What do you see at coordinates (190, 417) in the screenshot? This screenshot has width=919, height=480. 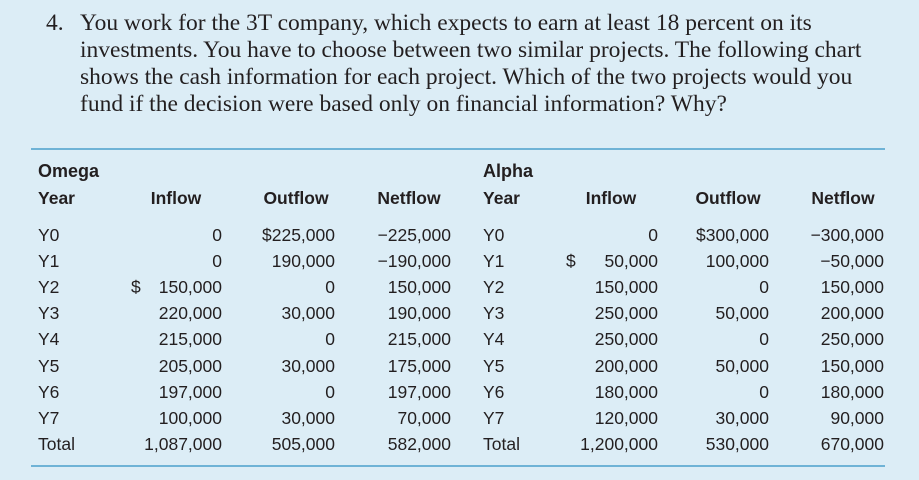 I see `omega-row-inflow: 100,000` at bounding box center [190, 417].